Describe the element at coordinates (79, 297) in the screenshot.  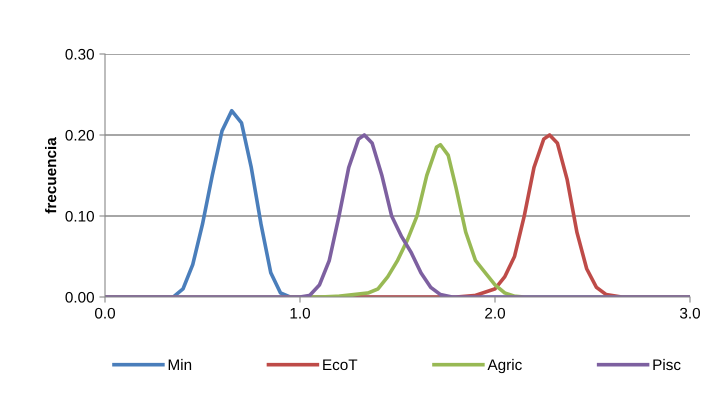
I see `y-tick-label: 0.00` at that location.